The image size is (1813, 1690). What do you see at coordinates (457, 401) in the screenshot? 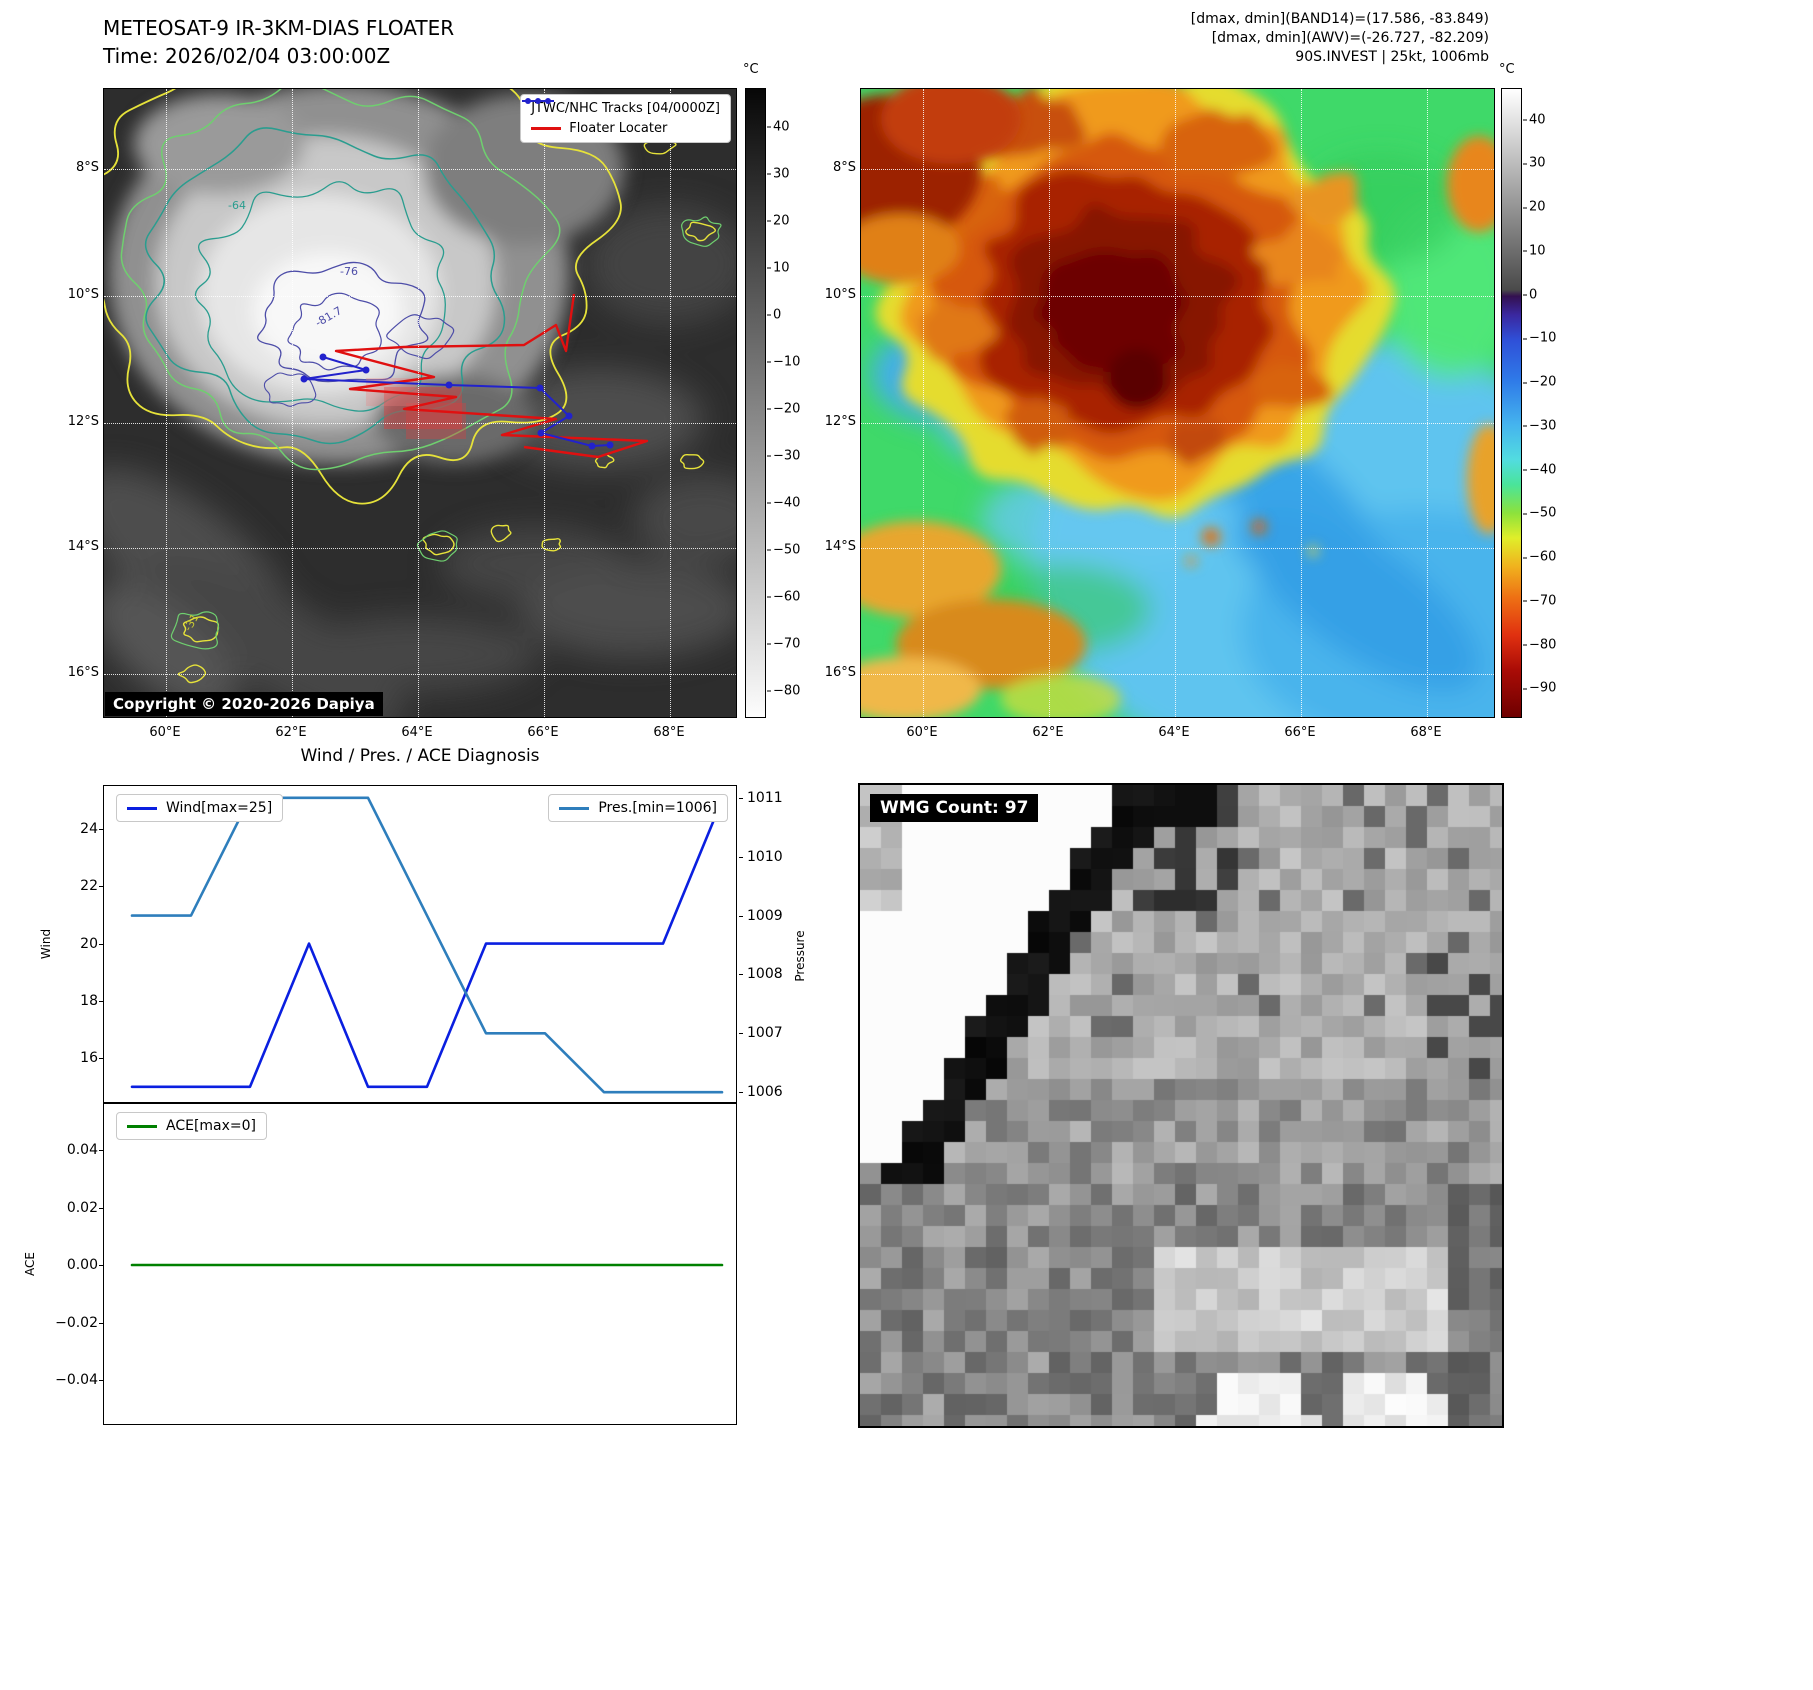
I see `jtwc-track-points` at bounding box center [457, 401].